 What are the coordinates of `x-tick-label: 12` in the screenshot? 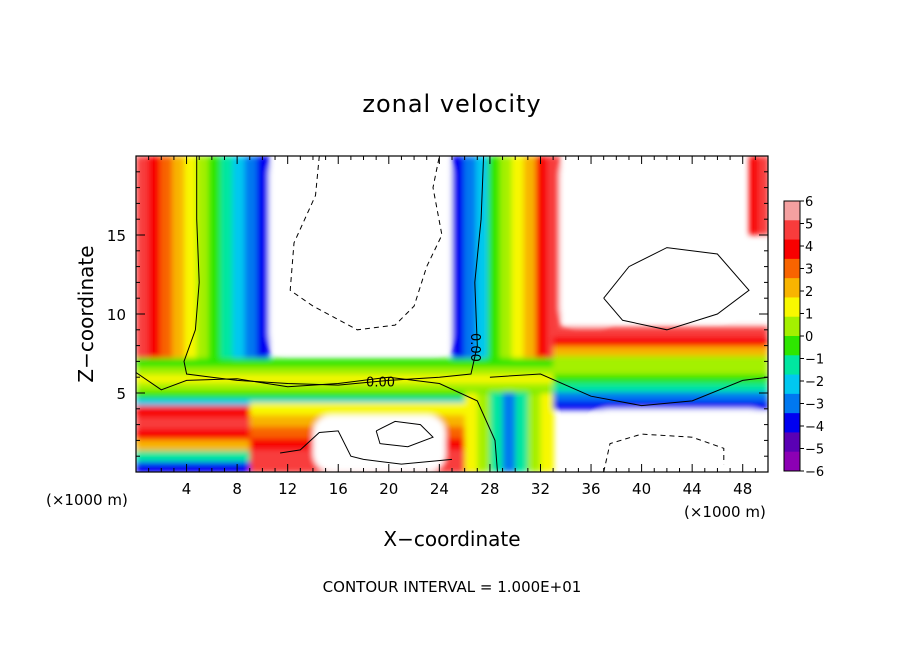 It's located at (287, 489).